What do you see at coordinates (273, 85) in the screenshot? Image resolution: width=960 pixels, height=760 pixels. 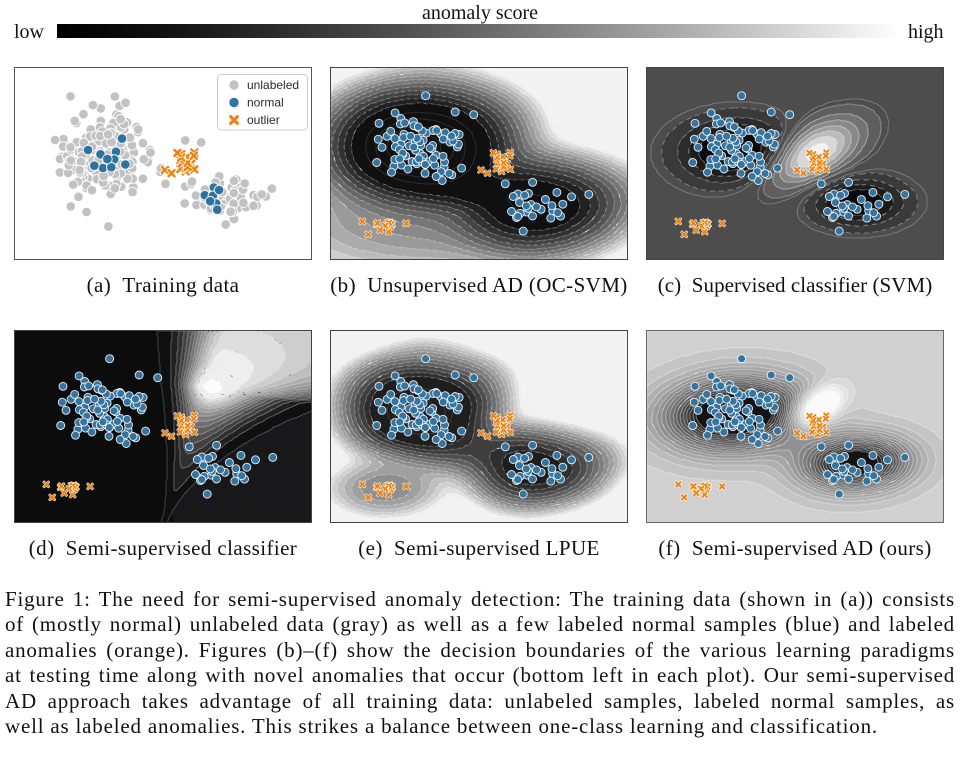 I see `svg-text: unlabeled` at bounding box center [273, 85].